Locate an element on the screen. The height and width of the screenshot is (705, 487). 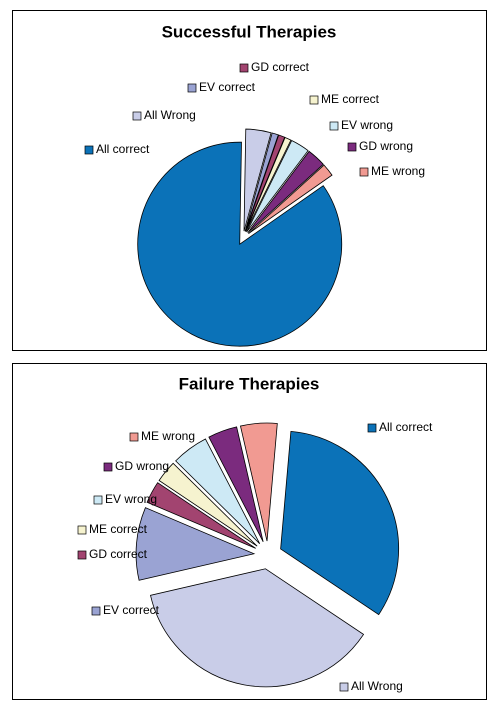
chart-title: Successful Therapies is located at coordinates (249, 31).